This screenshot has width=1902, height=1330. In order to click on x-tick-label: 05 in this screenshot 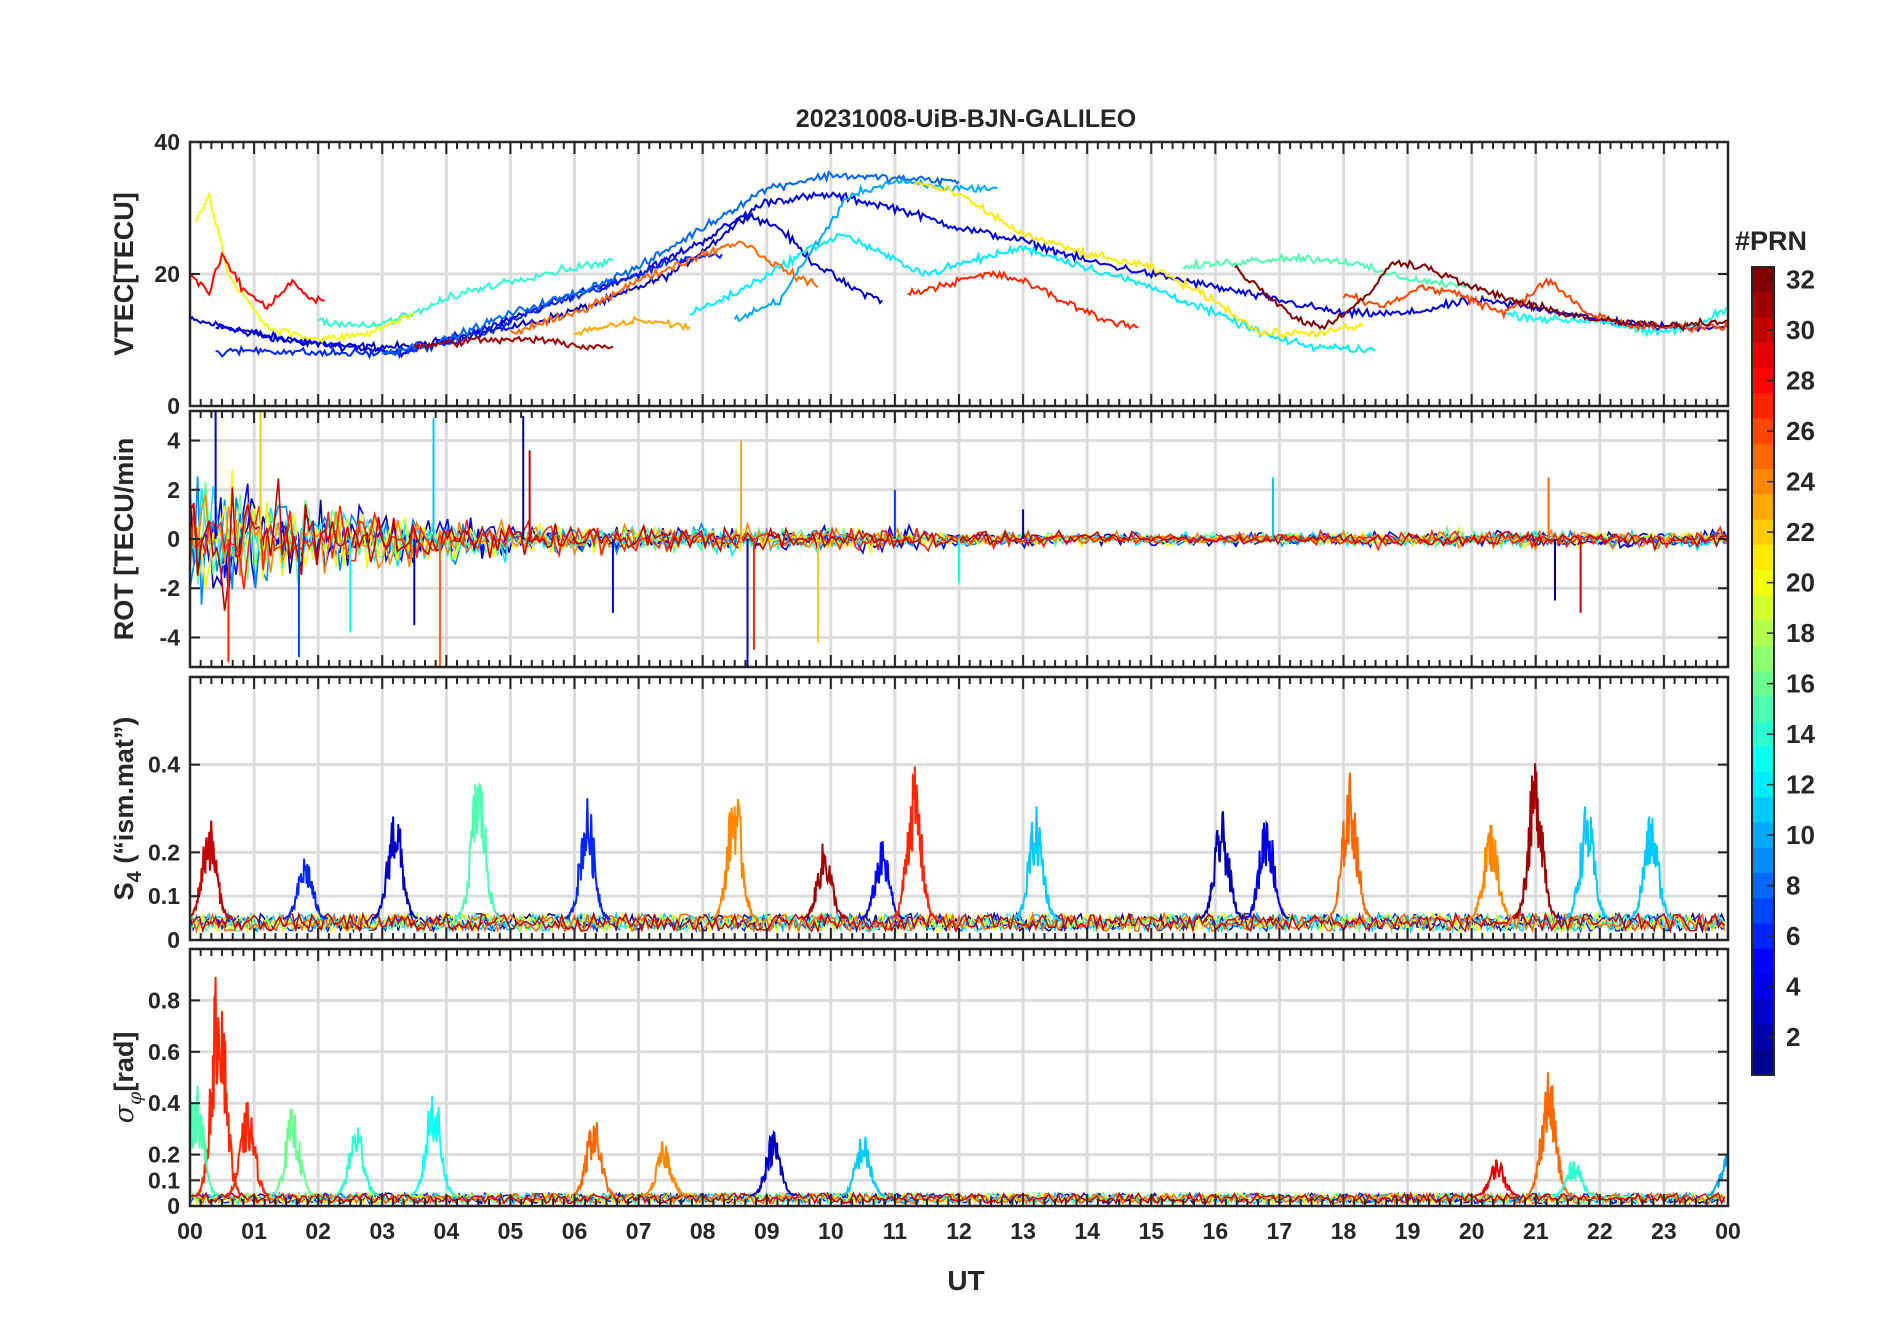, I will do `click(511, 1231)`.